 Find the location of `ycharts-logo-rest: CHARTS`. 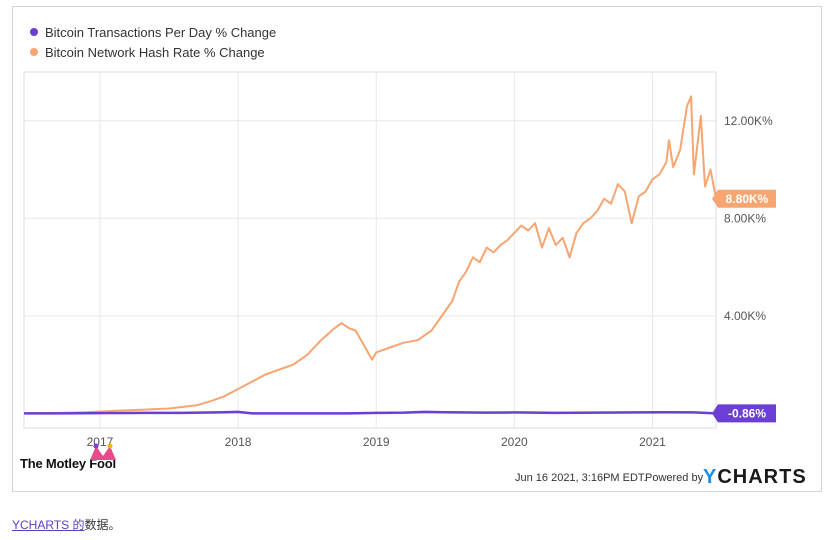

ycharts-logo-rest: CHARTS is located at coordinates (762, 477).